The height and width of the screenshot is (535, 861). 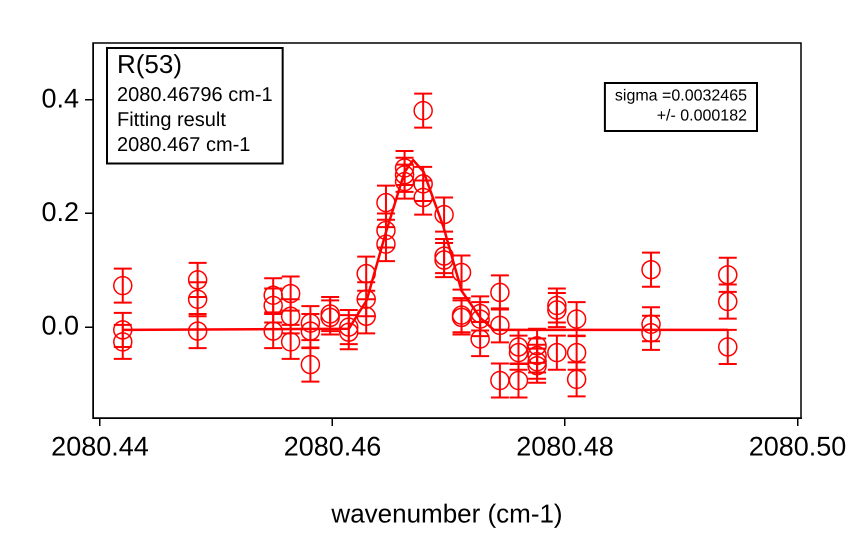 I want to click on y-tick-label: 0.4, so click(x=60, y=98).